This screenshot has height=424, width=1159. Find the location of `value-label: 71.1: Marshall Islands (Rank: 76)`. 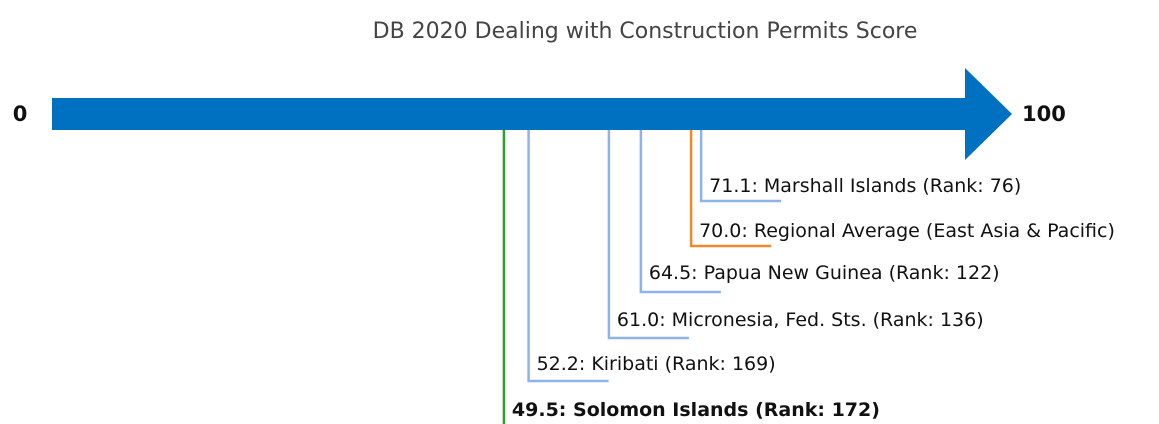

value-label: 71.1: Marshall Islands (Rank: 76) is located at coordinates (865, 186).